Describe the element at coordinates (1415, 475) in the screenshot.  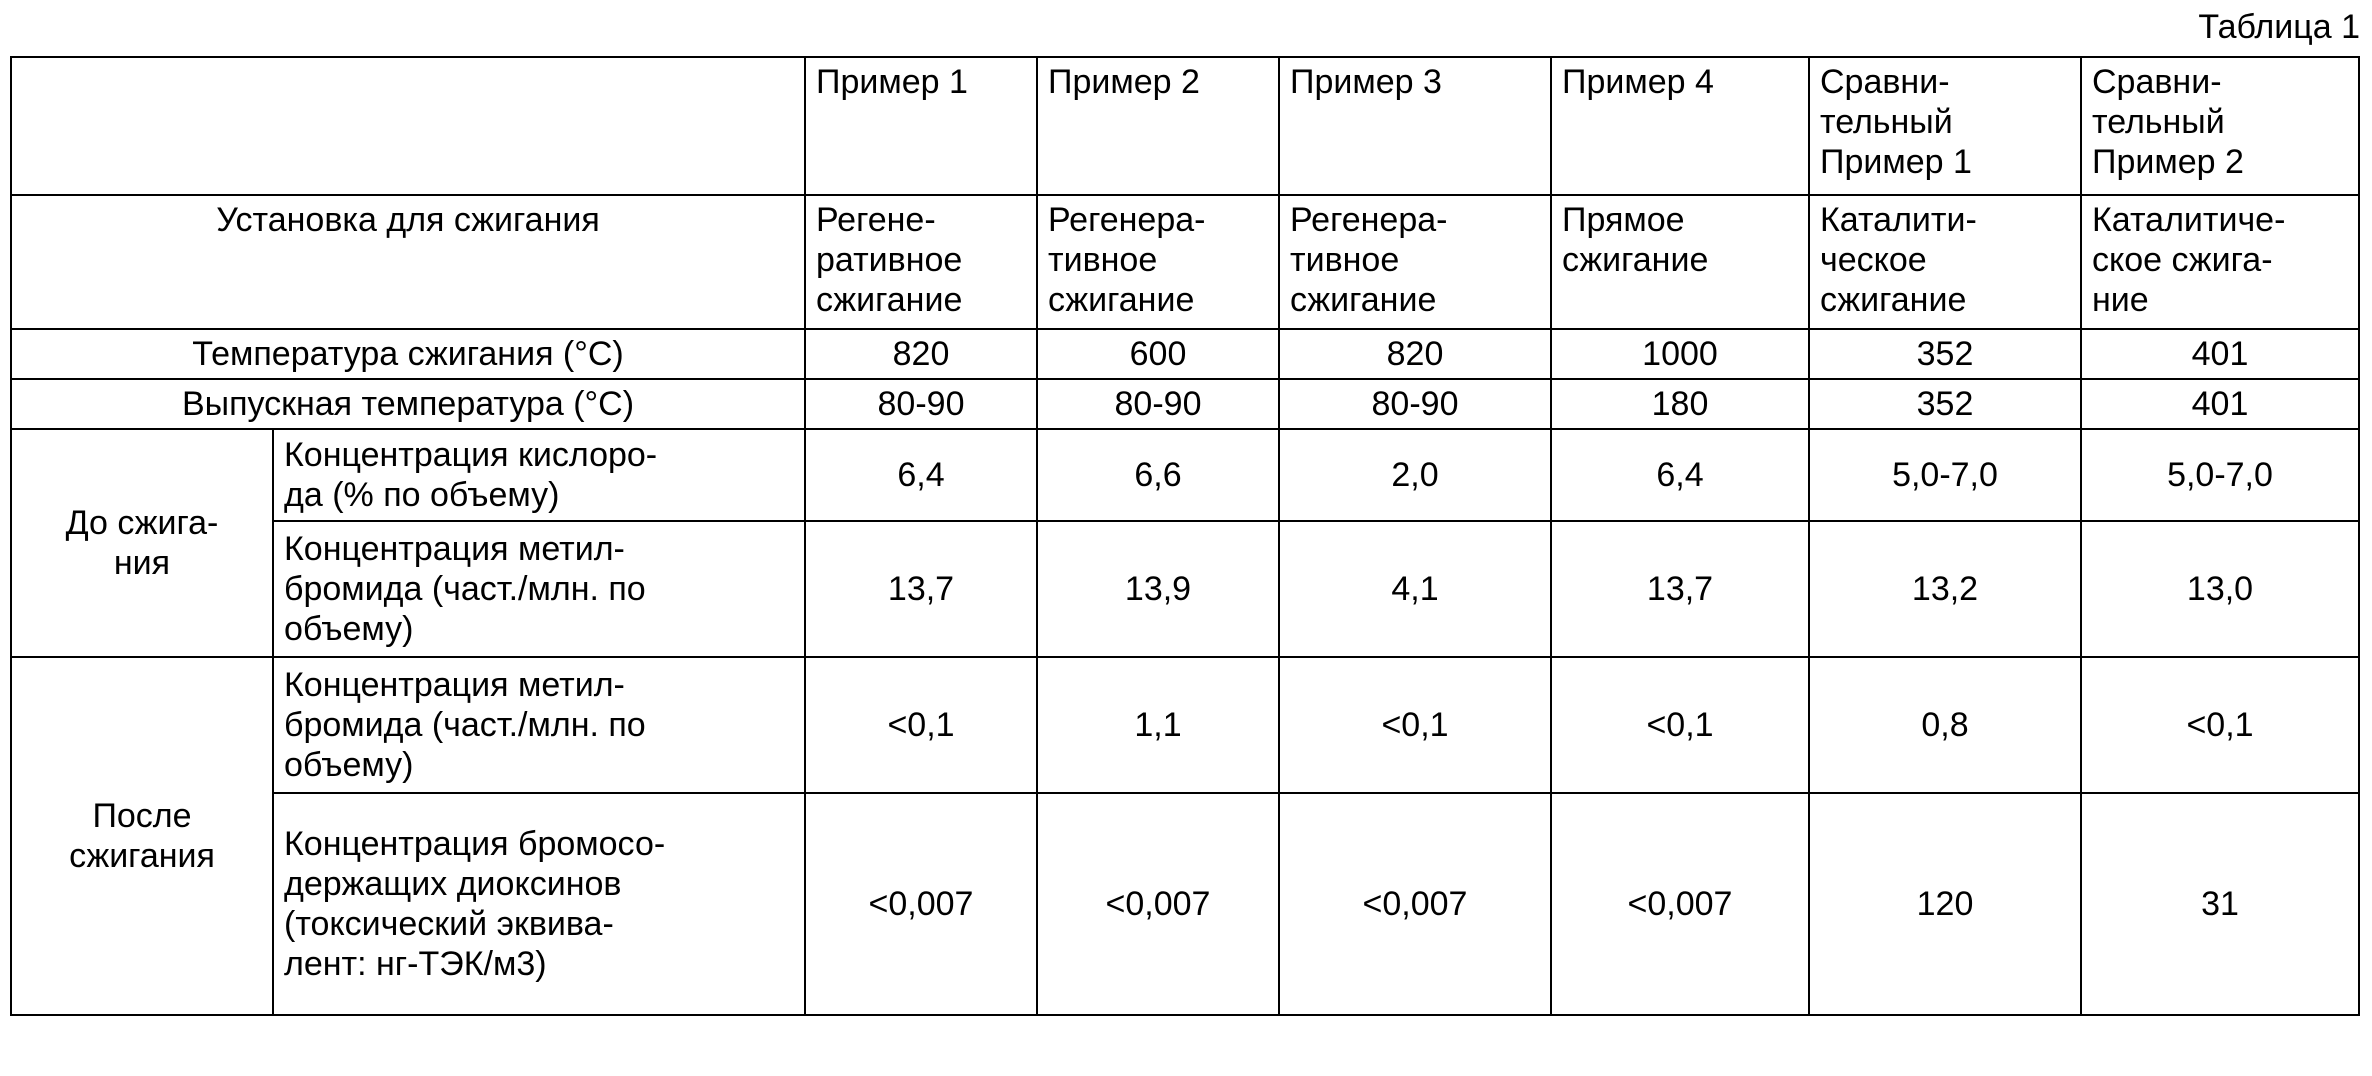
I see `table-cell: 2,0` at that location.